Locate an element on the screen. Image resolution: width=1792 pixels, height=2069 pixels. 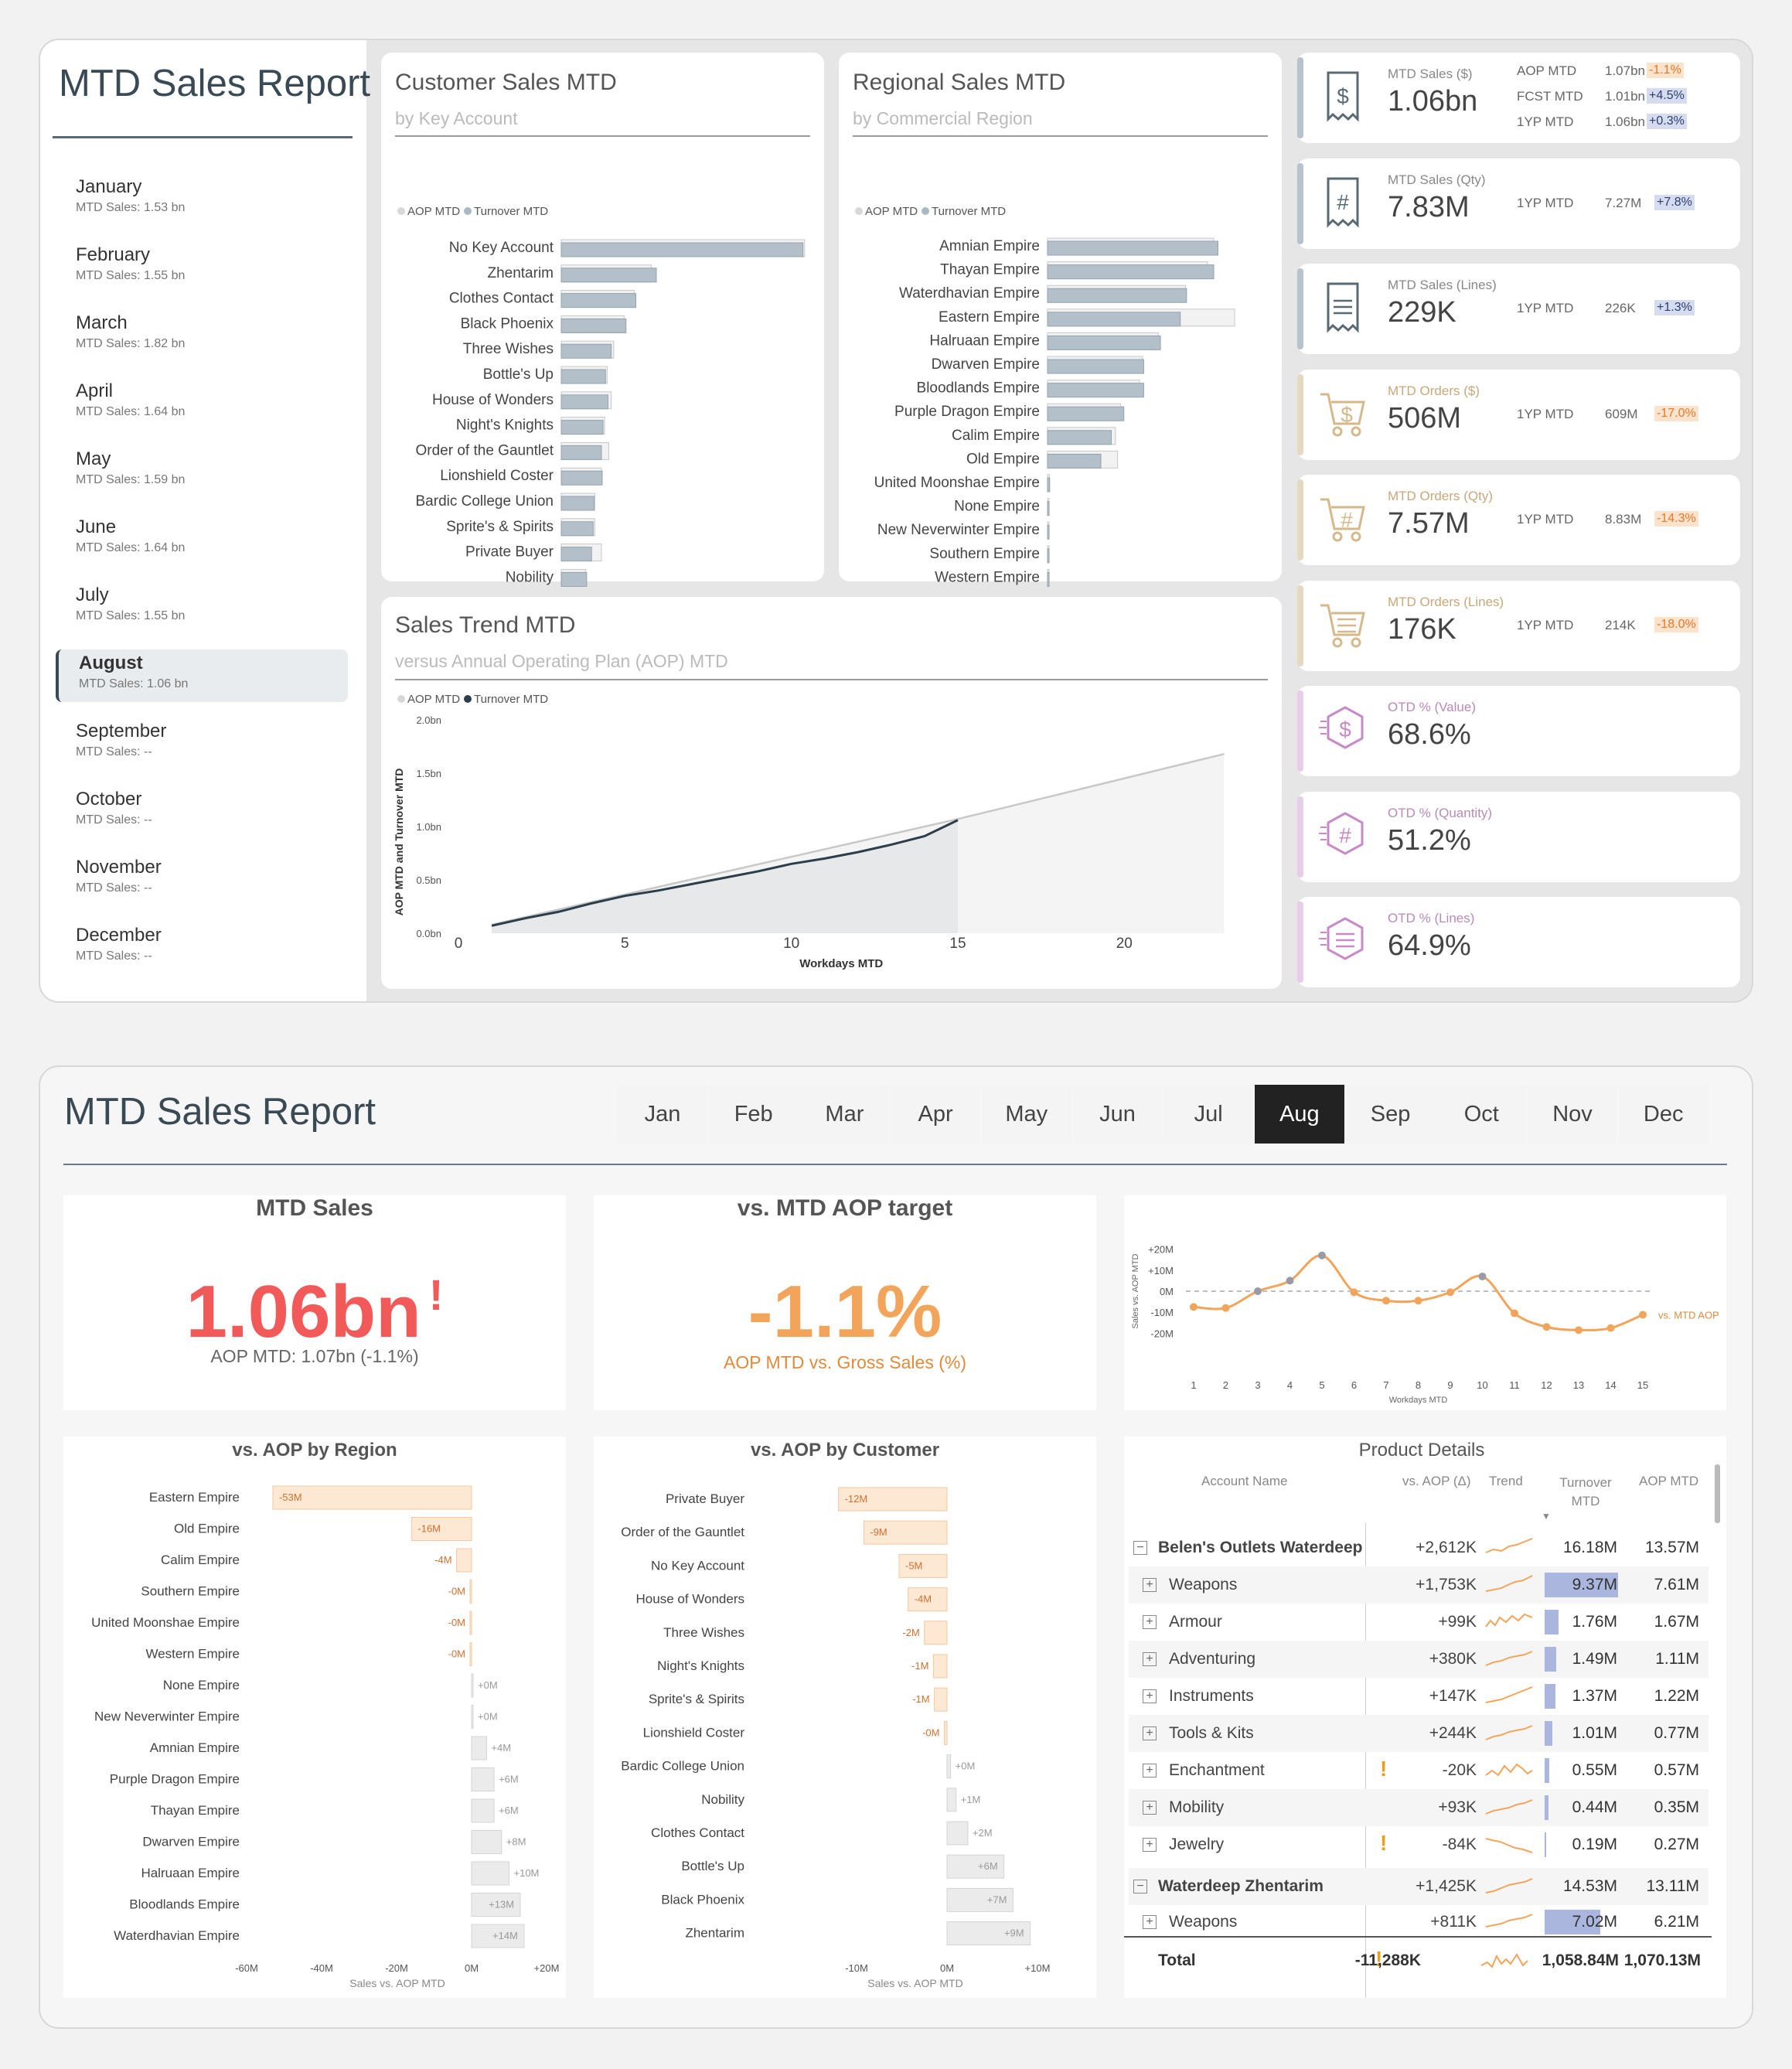
y-tick-label: 0M is located at coordinates (1167, 1291).